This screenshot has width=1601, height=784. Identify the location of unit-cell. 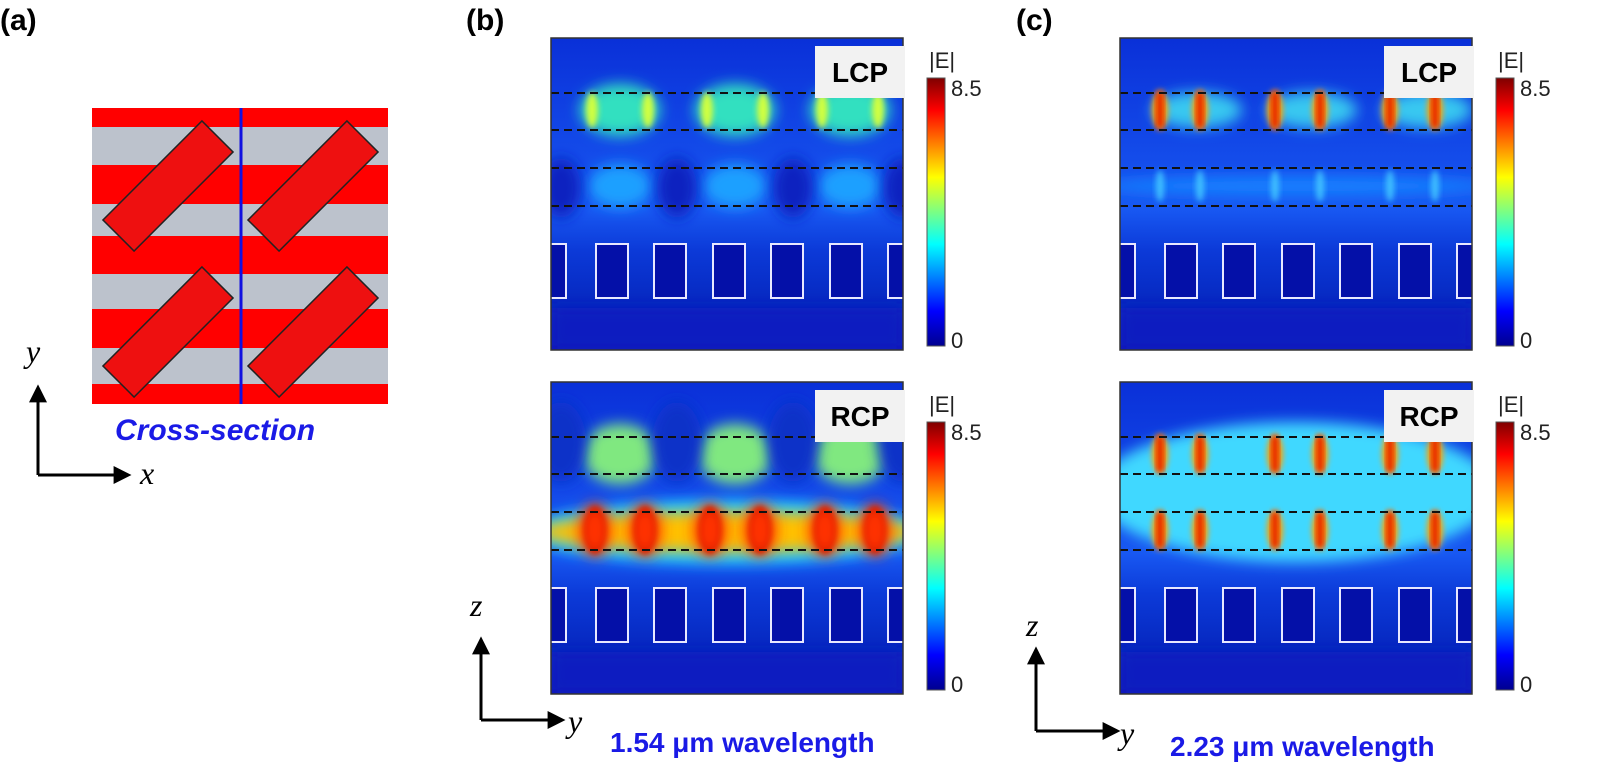
(240, 256).